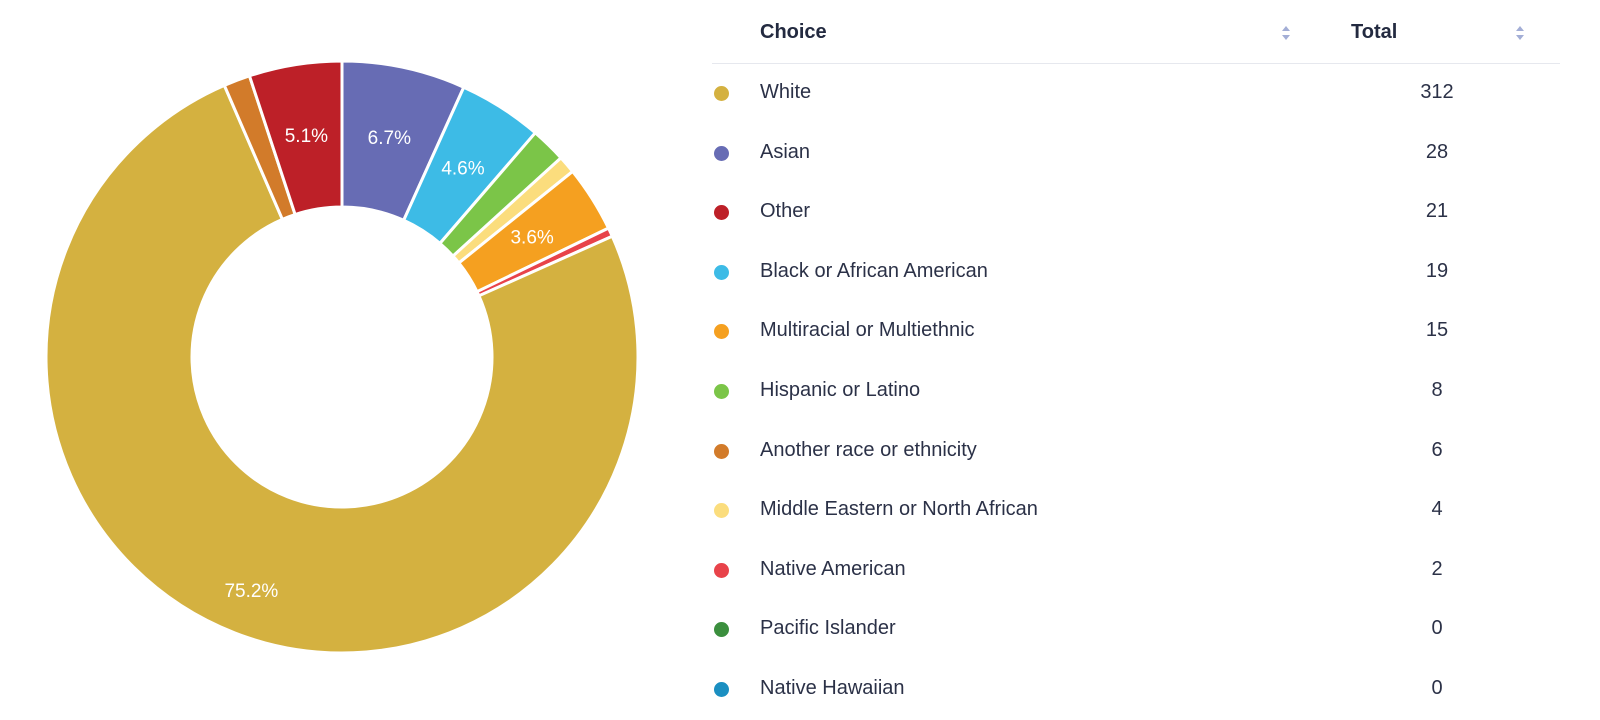 The width and height of the screenshot is (1600, 720). I want to click on sort-choice-icon, so click(1286, 34).